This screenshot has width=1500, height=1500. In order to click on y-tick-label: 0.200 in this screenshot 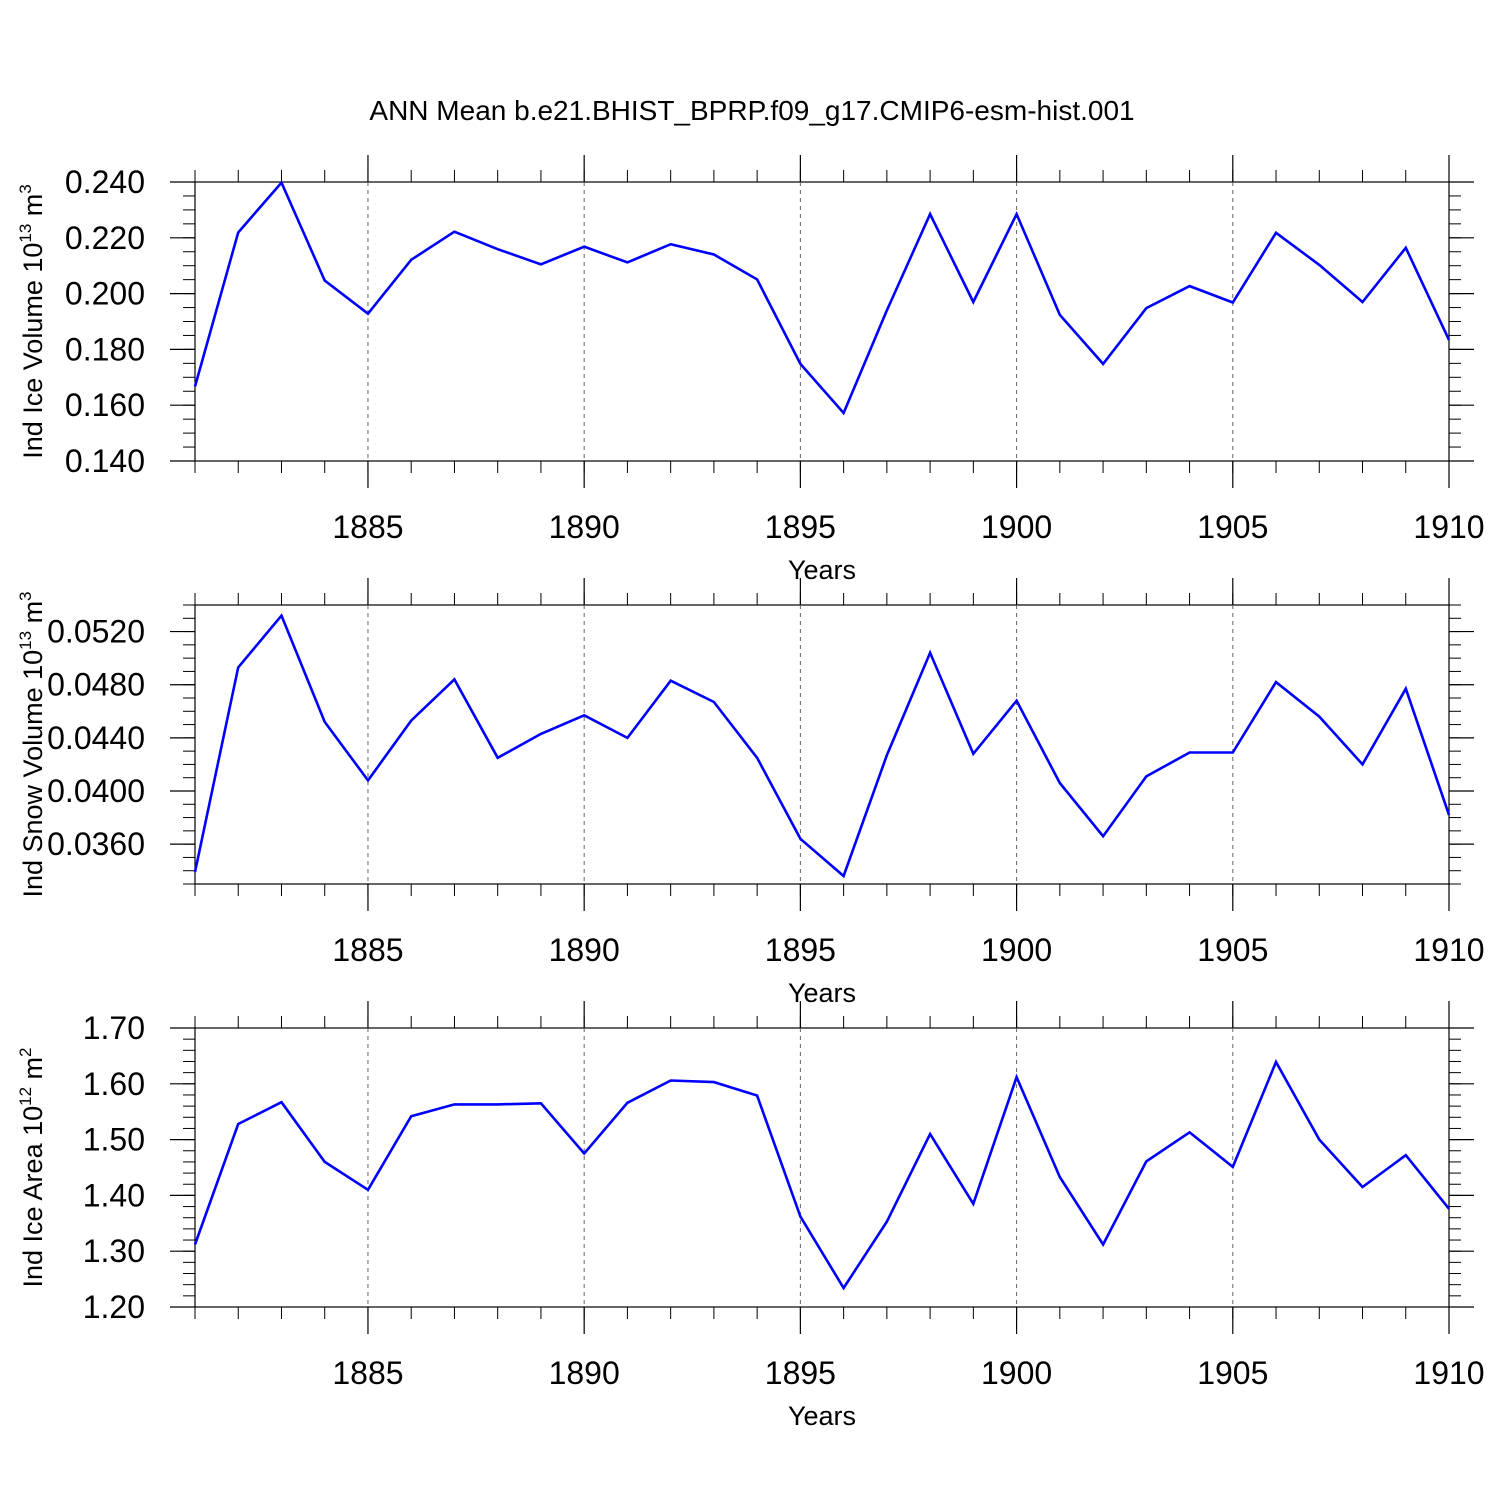, I will do `click(105, 294)`.